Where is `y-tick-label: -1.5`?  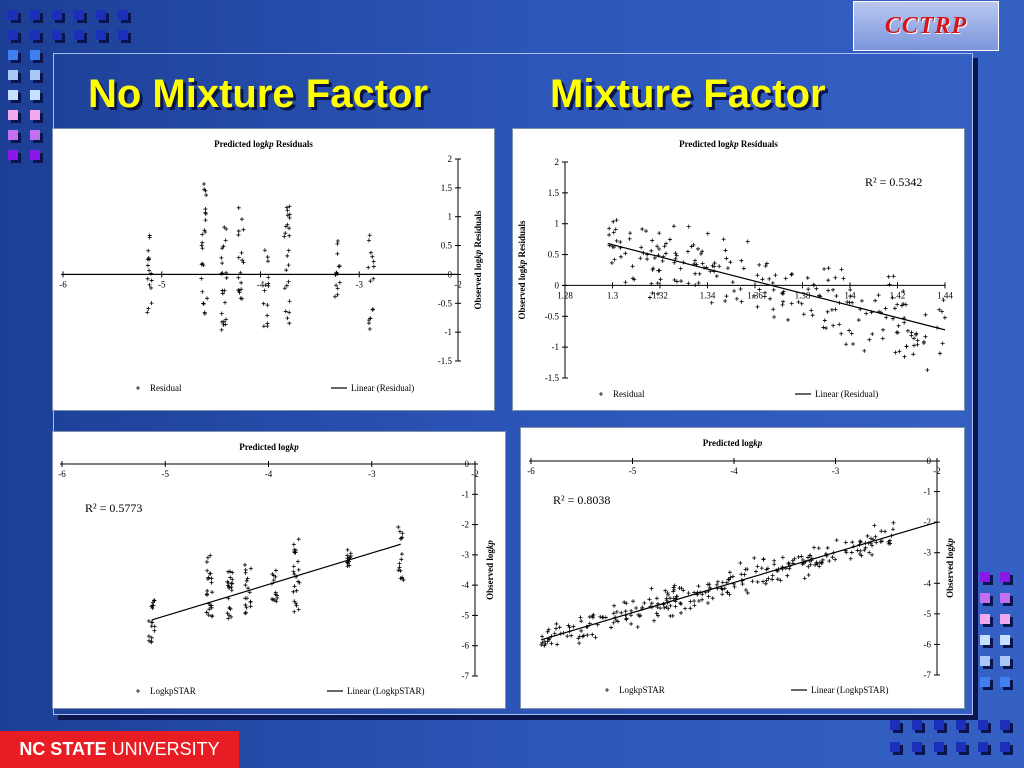
y-tick-label: -1.5 is located at coordinates (552, 378).